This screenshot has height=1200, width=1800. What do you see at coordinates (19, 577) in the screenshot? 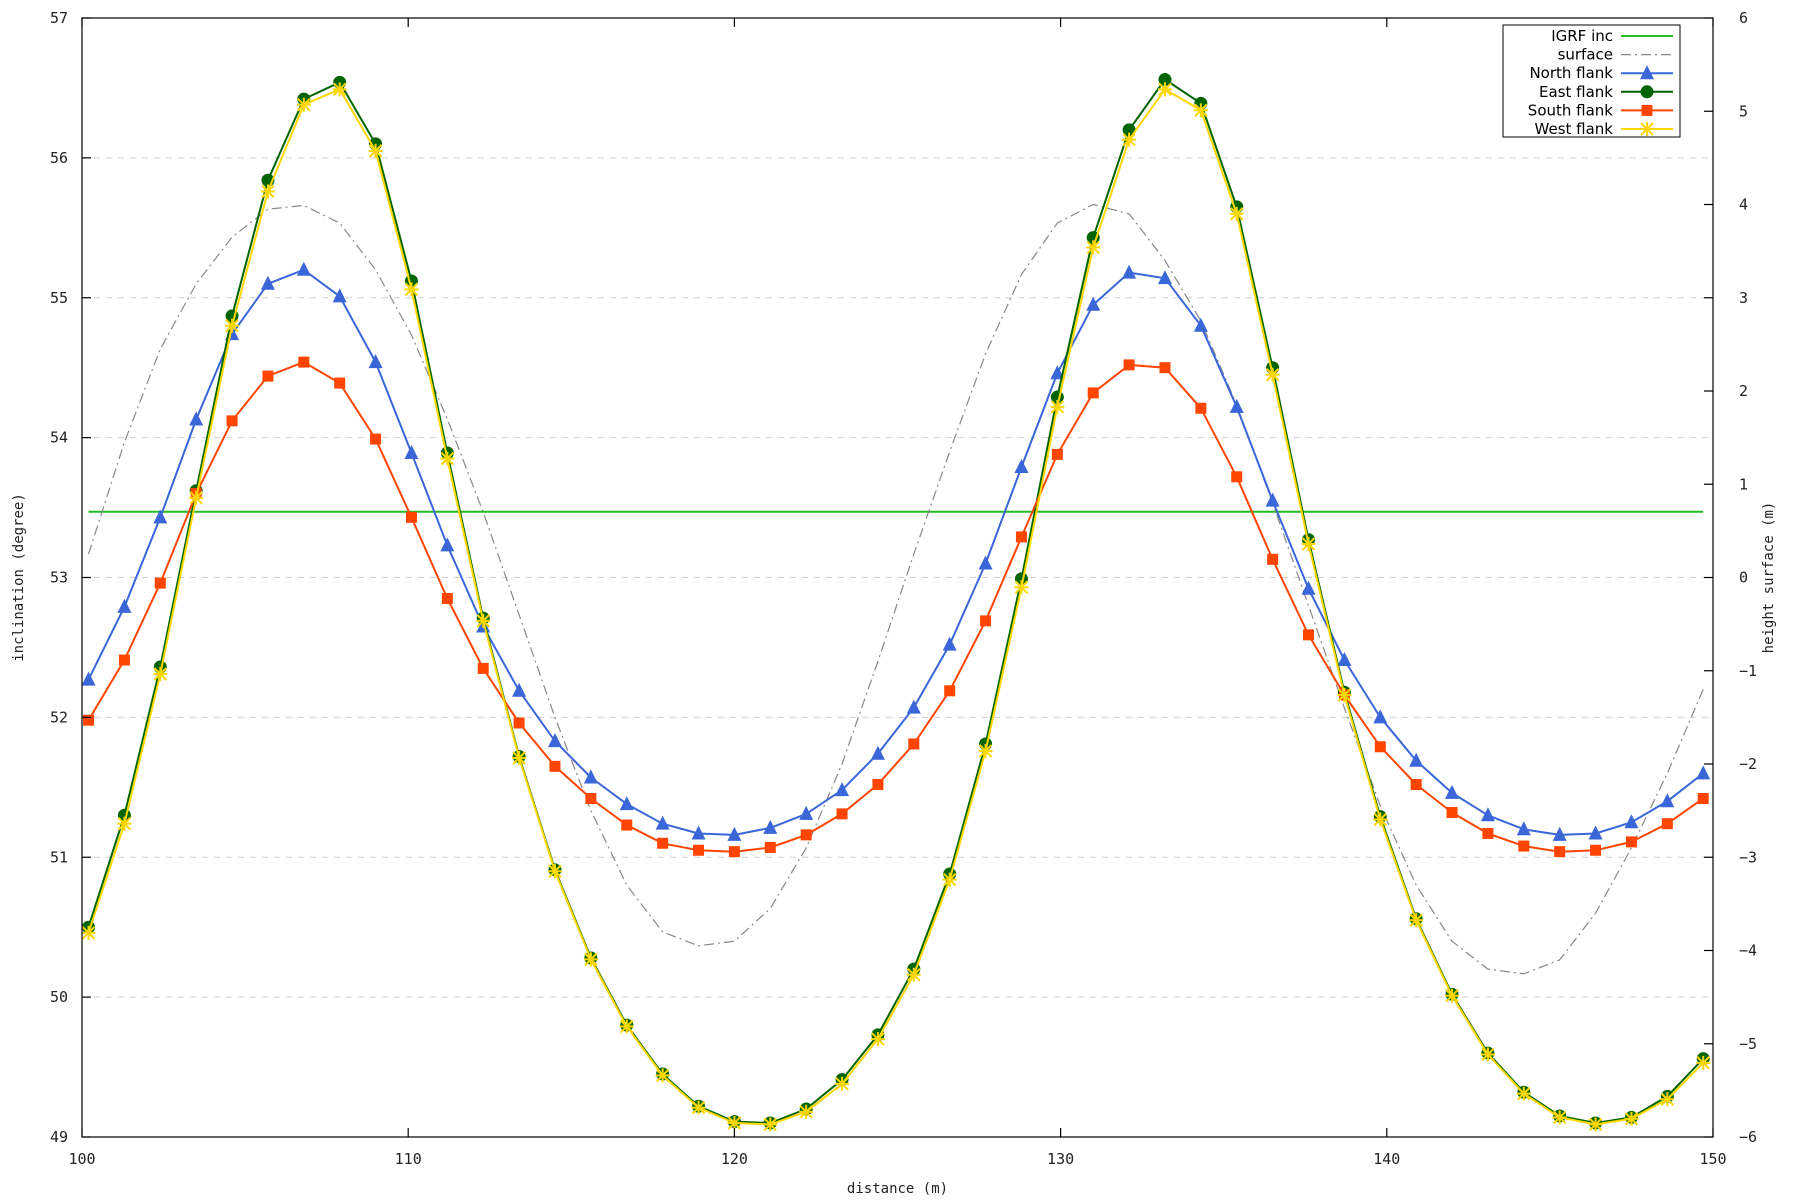
I see `y-axis-label: inclination (degree)` at bounding box center [19, 577].